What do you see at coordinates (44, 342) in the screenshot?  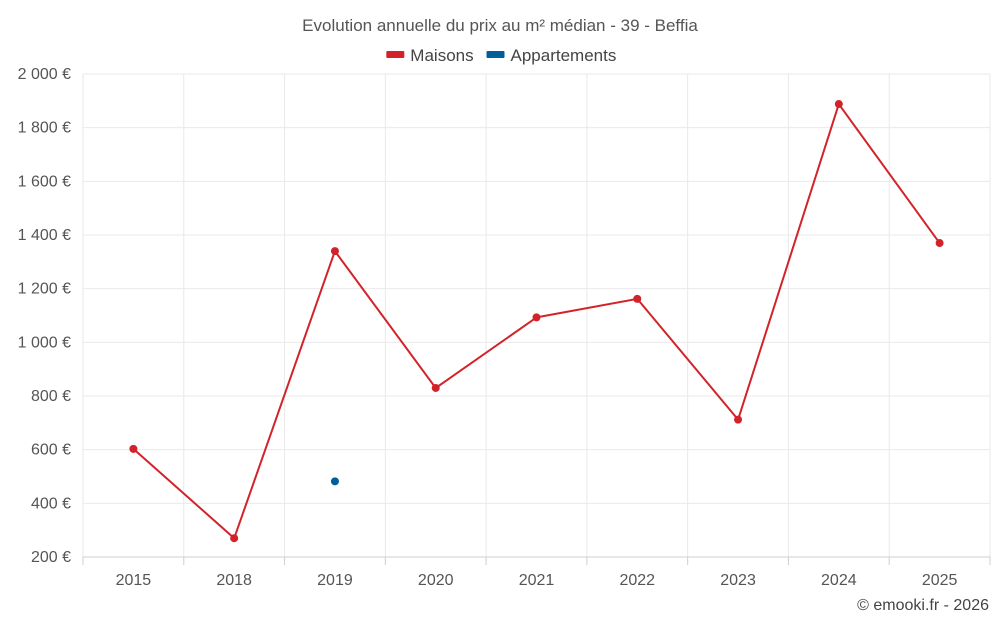 I see `y-tick-label: 1 000 €` at bounding box center [44, 342].